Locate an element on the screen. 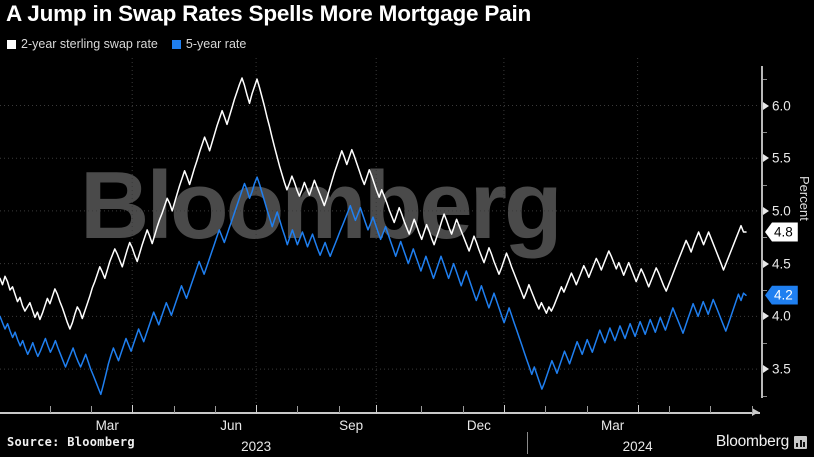  bloomberg-brand: Bloomberg is located at coordinates (761, 442).